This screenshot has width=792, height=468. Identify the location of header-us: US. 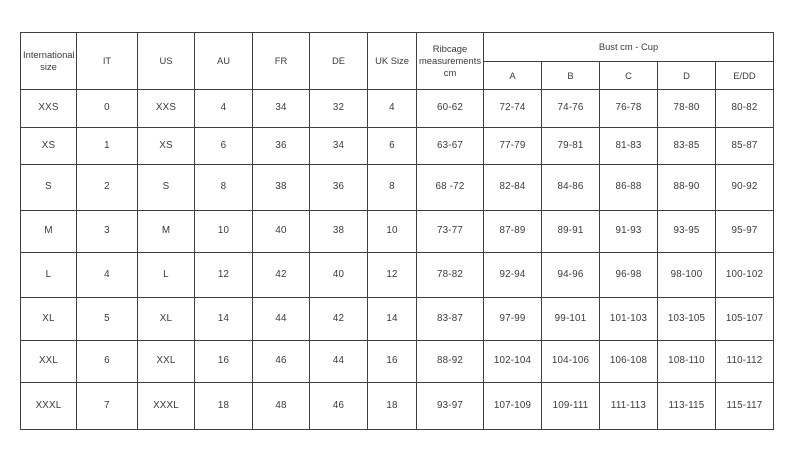
(166, 61).